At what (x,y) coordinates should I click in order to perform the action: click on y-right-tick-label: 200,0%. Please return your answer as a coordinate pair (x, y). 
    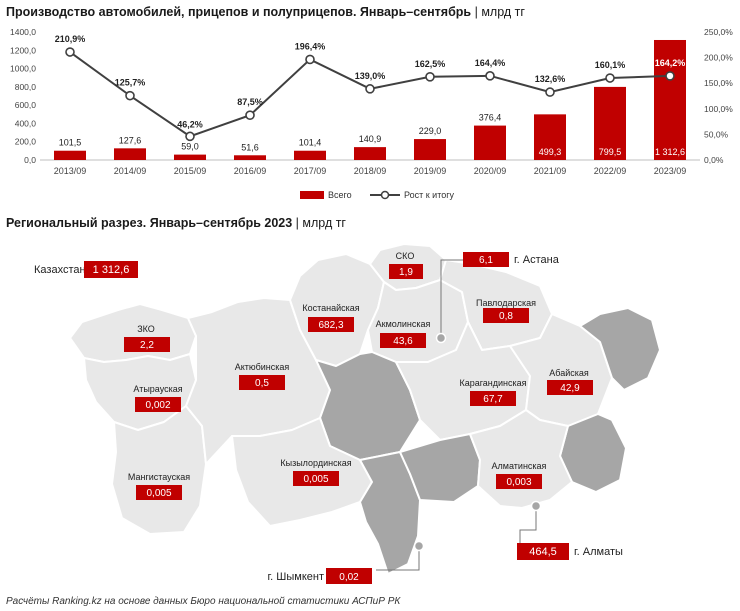
    Looking at the image, I should click on (718, 58).